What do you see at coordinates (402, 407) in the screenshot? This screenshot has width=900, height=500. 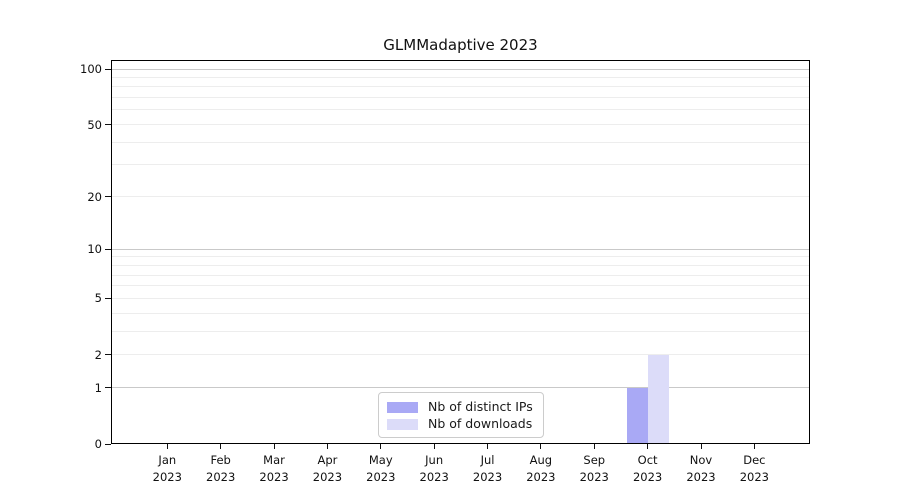 I see `legend-swatch-distinct-ips` at bounding box center [402, 407].